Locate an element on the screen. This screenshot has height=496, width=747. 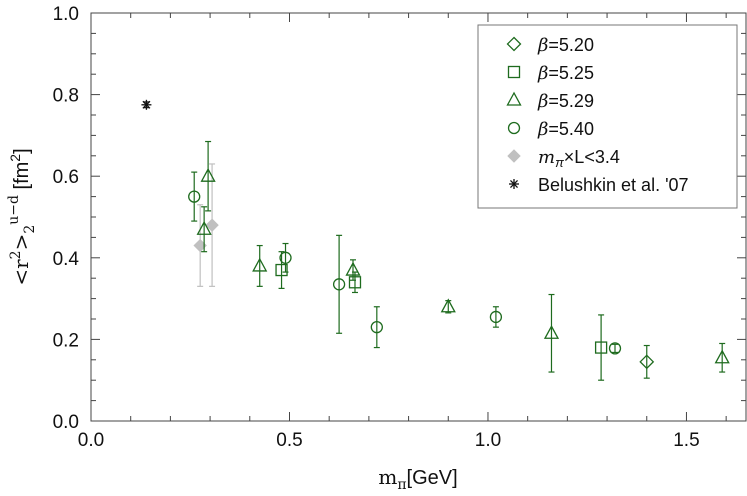
legend-label-beta-5-25: β=5.25 is located at coordinates (565, 73).